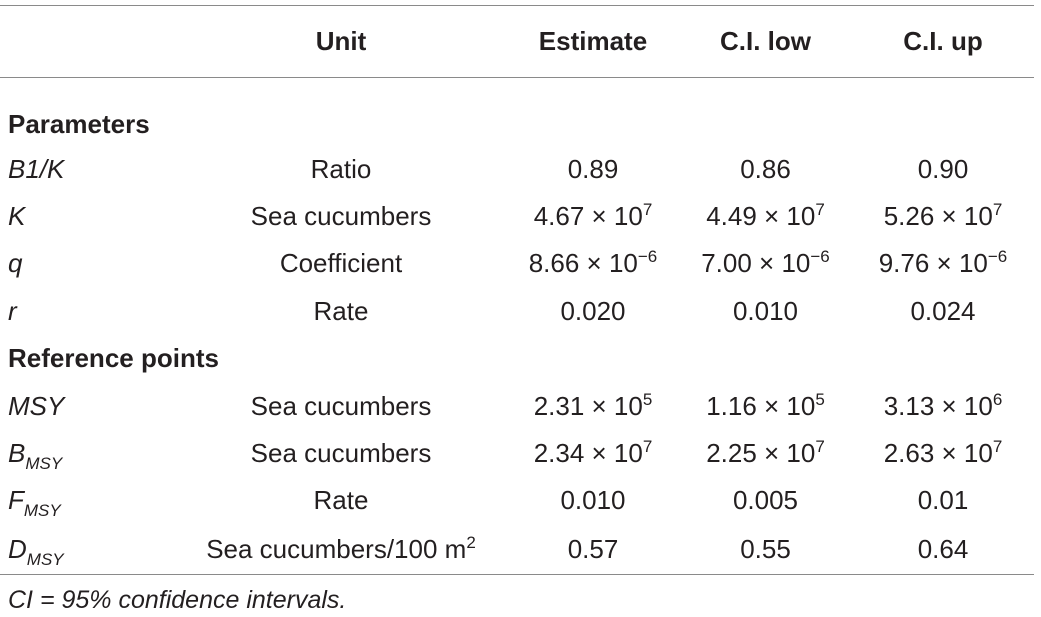 The image size is (1041, 617). Describe the element at coordinates (517, 500) in the screenshot. I see `table-row-fmsy: FMSY Rate 0.010 0.005 0.01` at that location.